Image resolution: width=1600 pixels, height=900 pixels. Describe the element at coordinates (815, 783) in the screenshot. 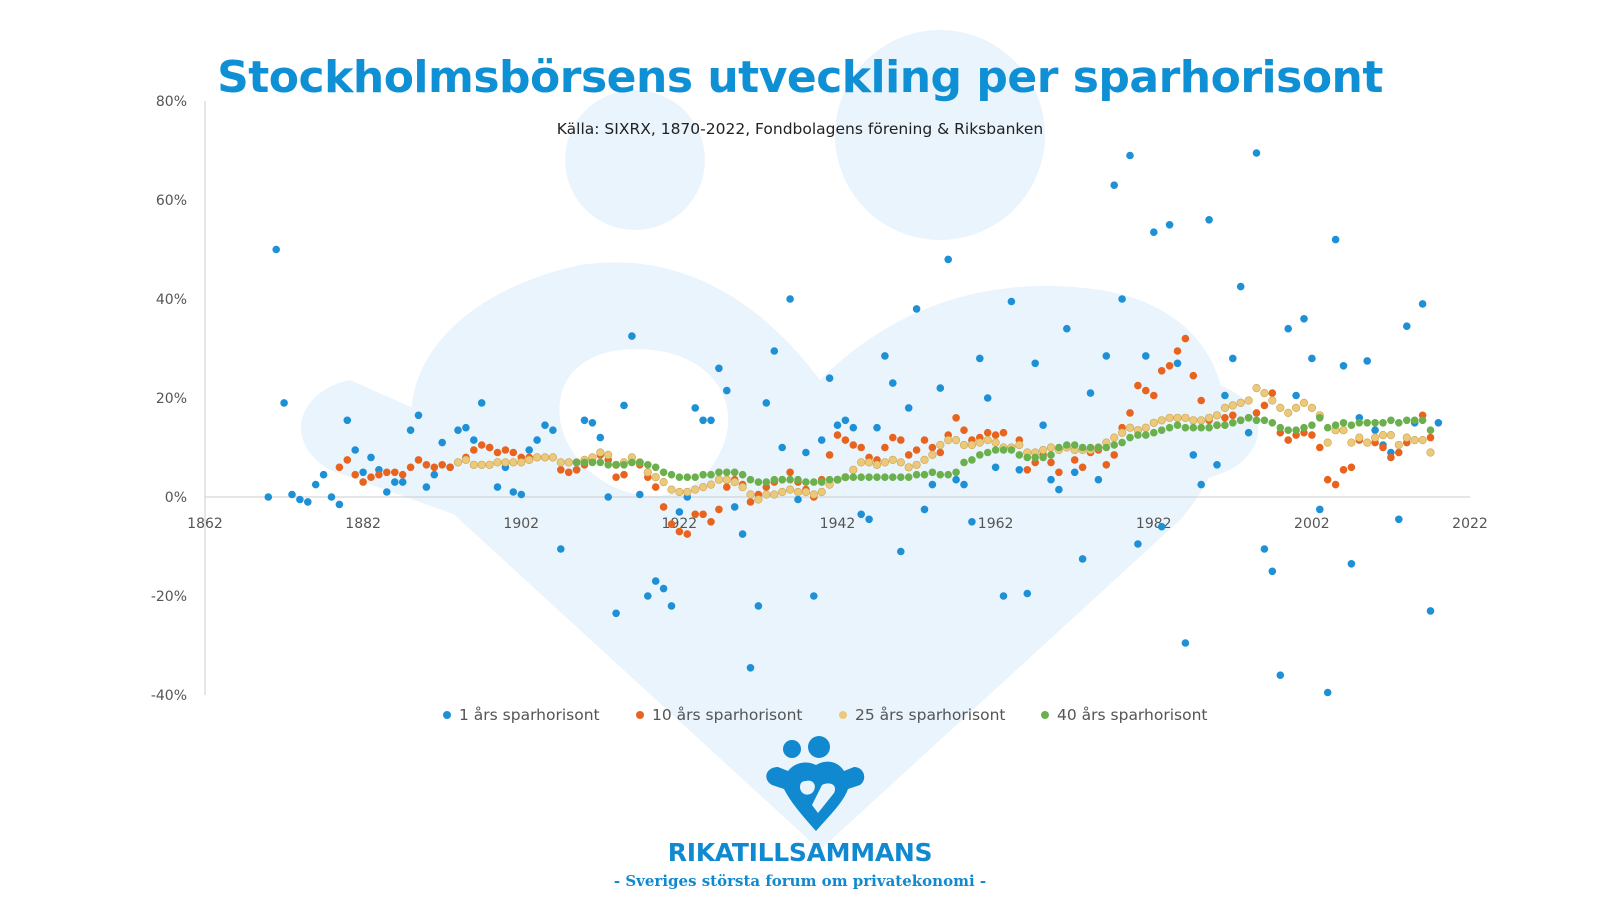

I see `rikatillsammans-logo-icon` at that location.